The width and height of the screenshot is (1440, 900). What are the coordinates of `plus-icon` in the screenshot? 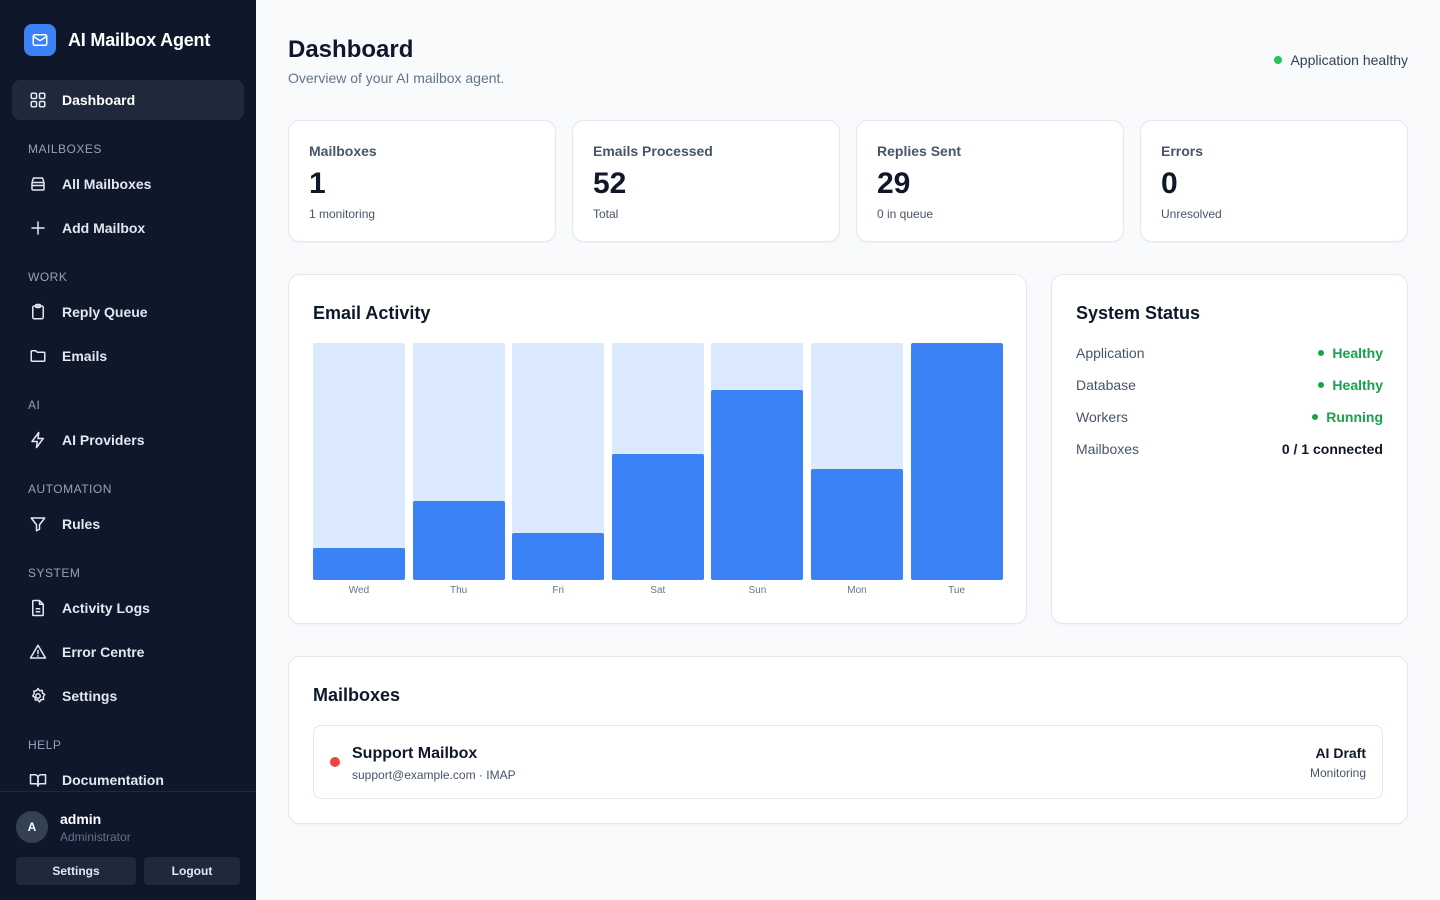 It's located at (38, 228).